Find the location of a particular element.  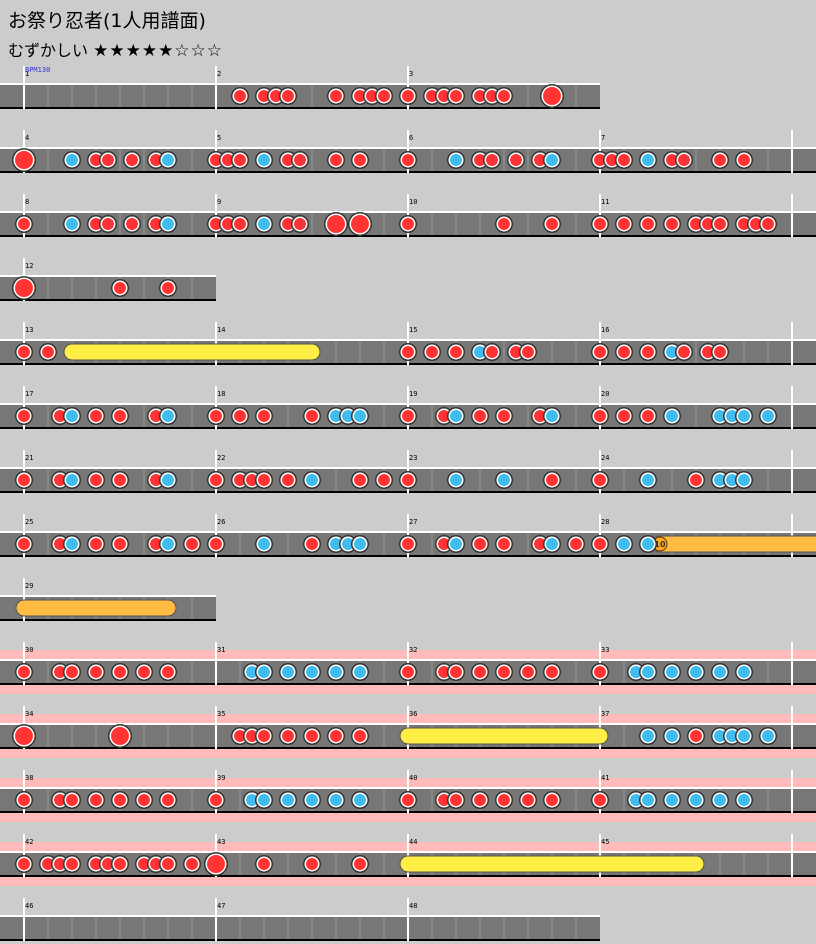

measure-number: 25 is located at coordinates (29, 522).